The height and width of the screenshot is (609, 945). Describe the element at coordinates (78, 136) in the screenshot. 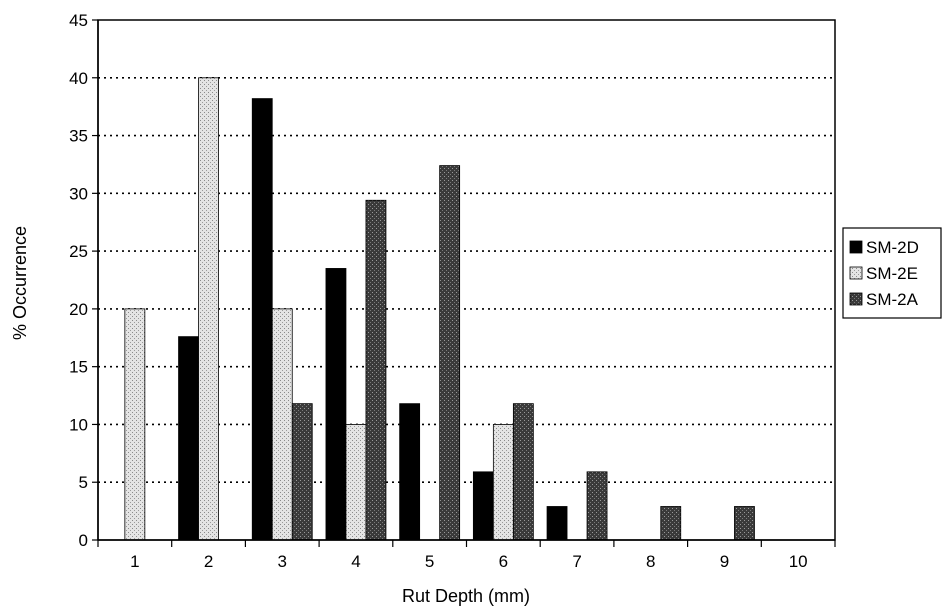

I see `y-tick-label: 35` at that location.